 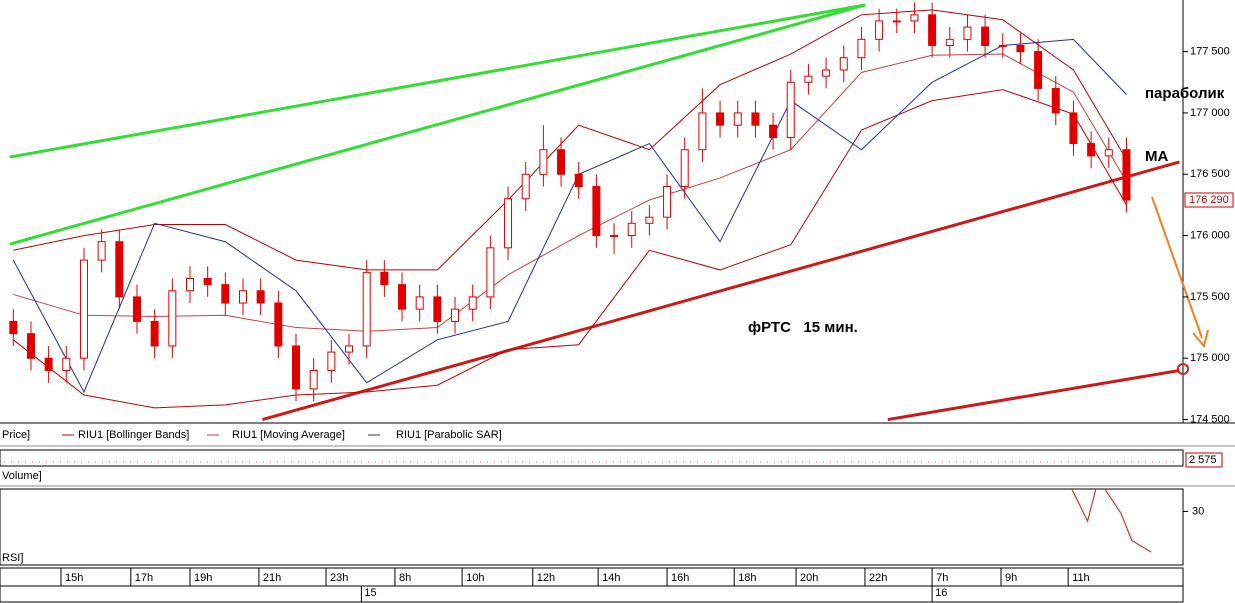 I want to click on legend-ma: RIU1 [Moving Average], so click(x=288, y=435).